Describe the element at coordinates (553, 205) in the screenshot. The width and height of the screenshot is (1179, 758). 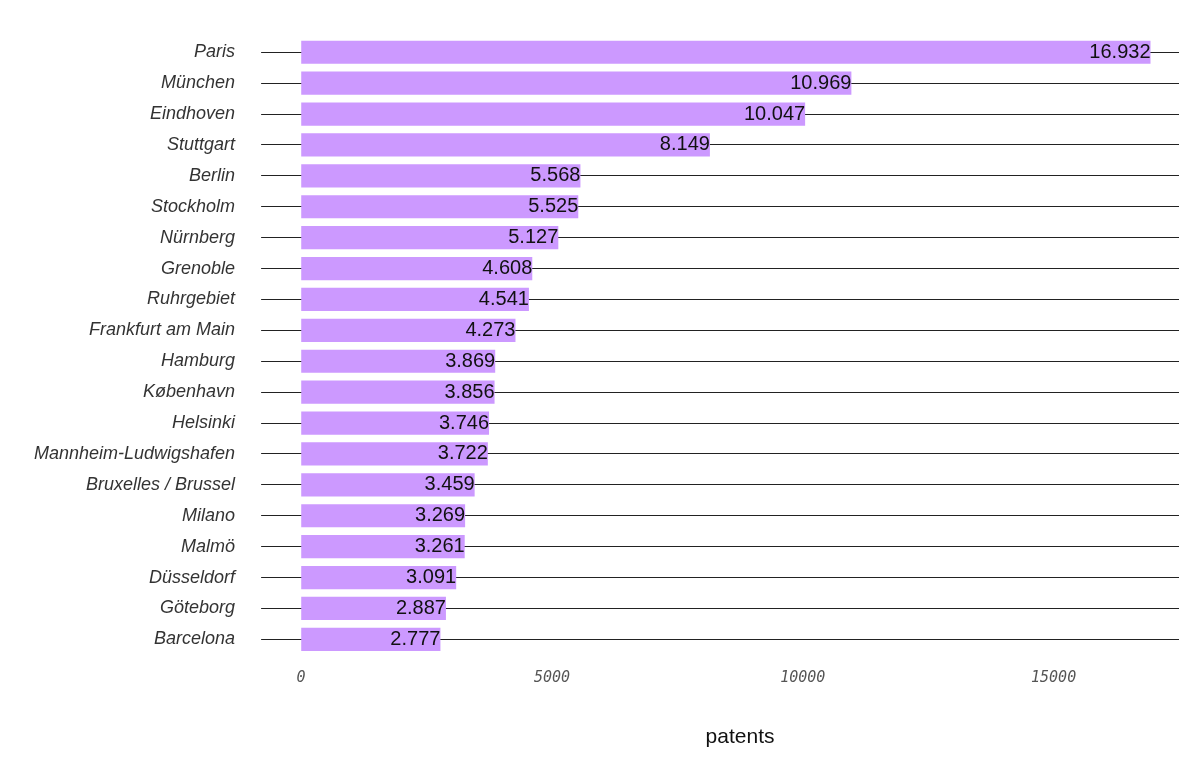
I see `data-label: 5.525` at that location.